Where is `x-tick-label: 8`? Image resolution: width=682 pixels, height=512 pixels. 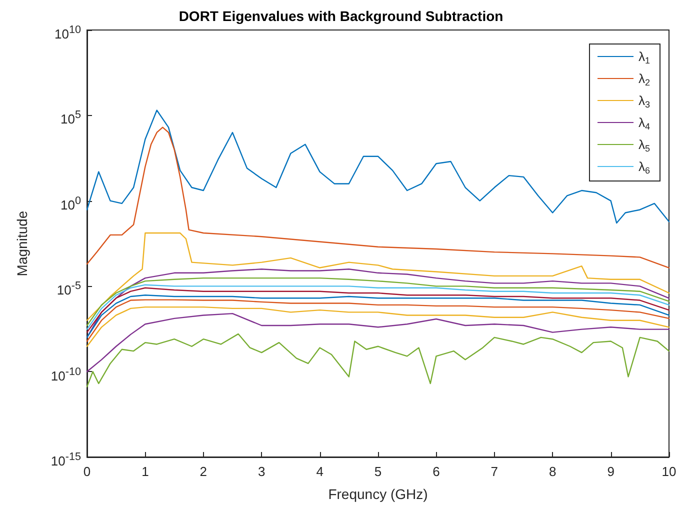
x-tick-label: 8 is located at coordinates (552, 471).